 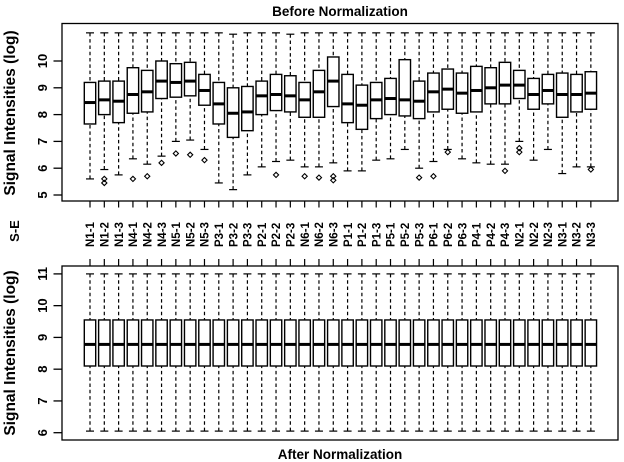 I want to click on x-category-label: P6-2, so click(x=449, y=235).